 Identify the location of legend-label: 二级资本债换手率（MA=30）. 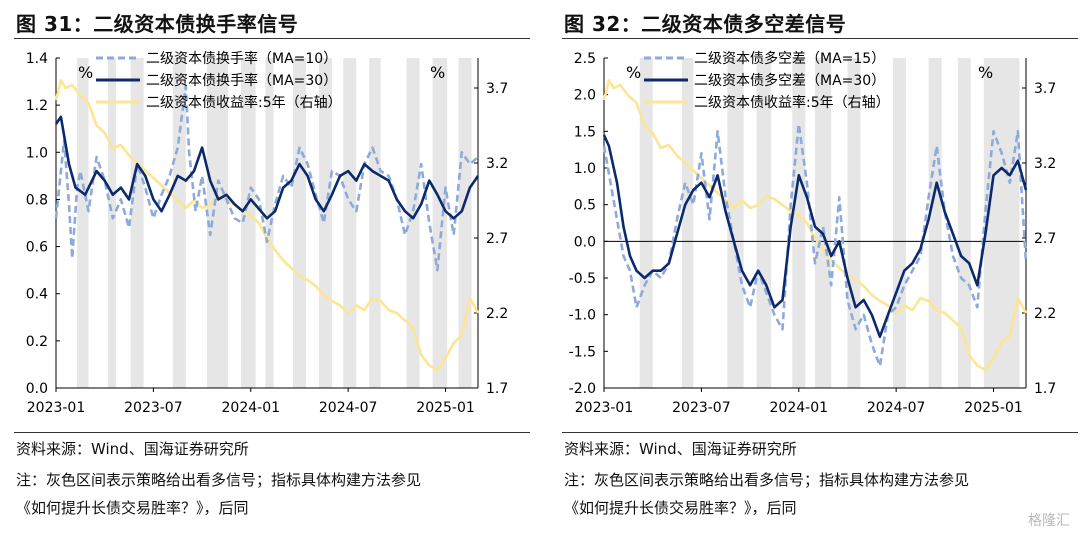
(241, 80).